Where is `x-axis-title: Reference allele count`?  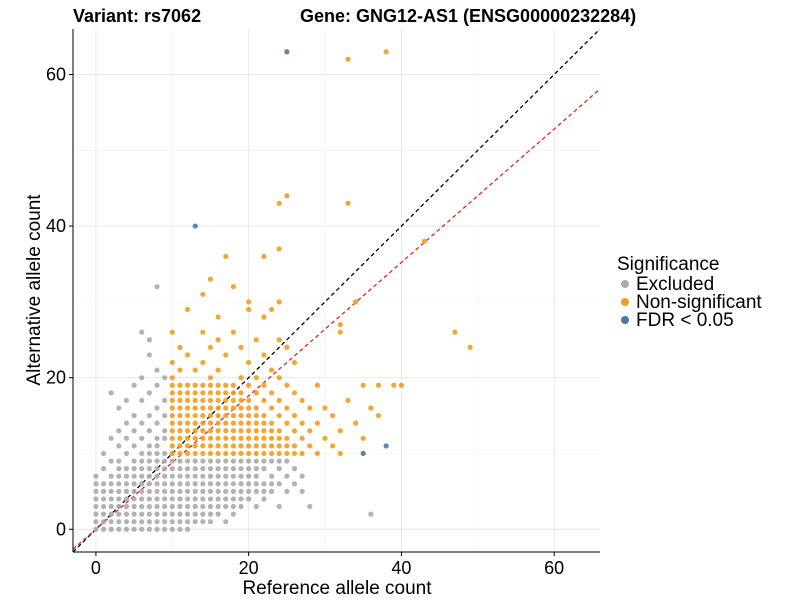 x-axis-title: Reference allele count is located at coordinates (337, 588).